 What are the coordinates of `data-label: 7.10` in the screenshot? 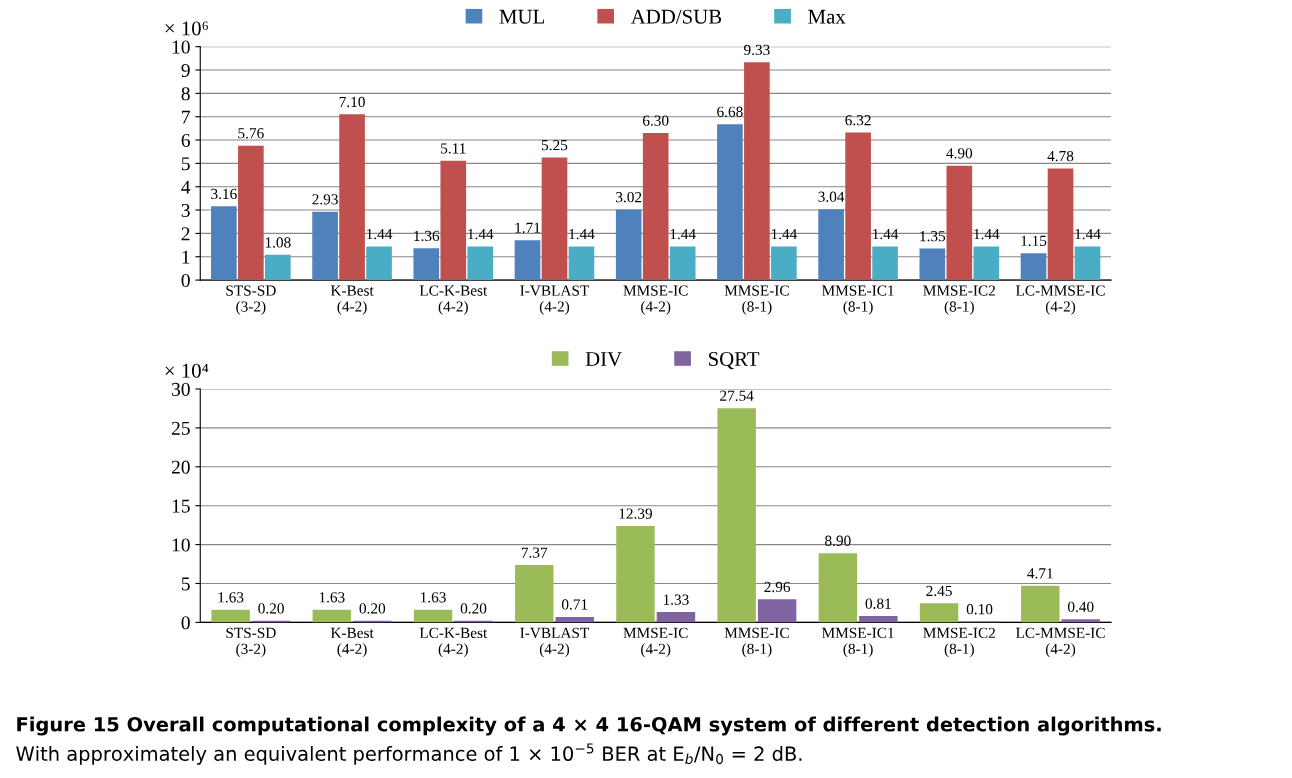 It's located at (352, 102).